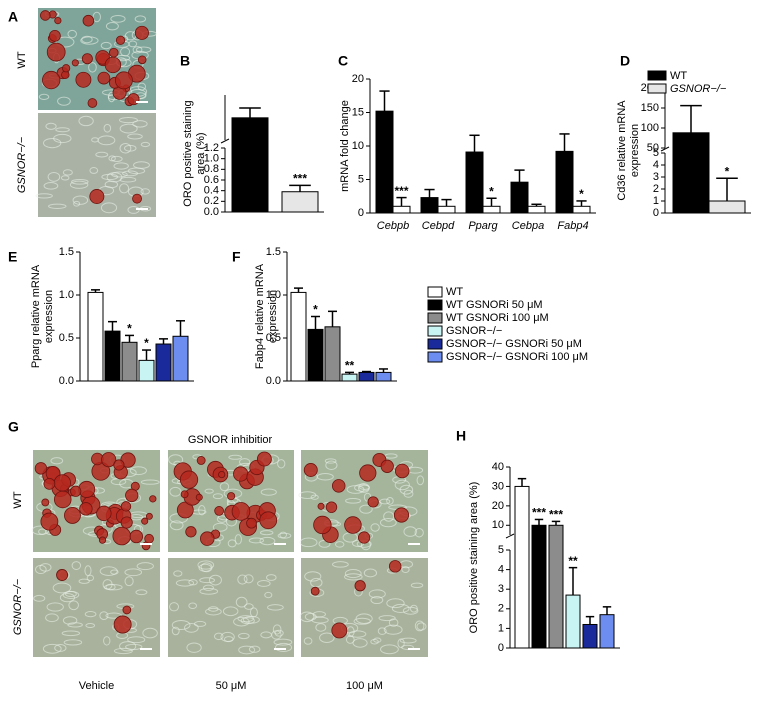 Image resolution: width=764 pixels, height=701 pixels. What do you see at coordinates (66, 252) in the screenshot?
I see `y-tick-label: 1.5` at bounding box center [66, 252].